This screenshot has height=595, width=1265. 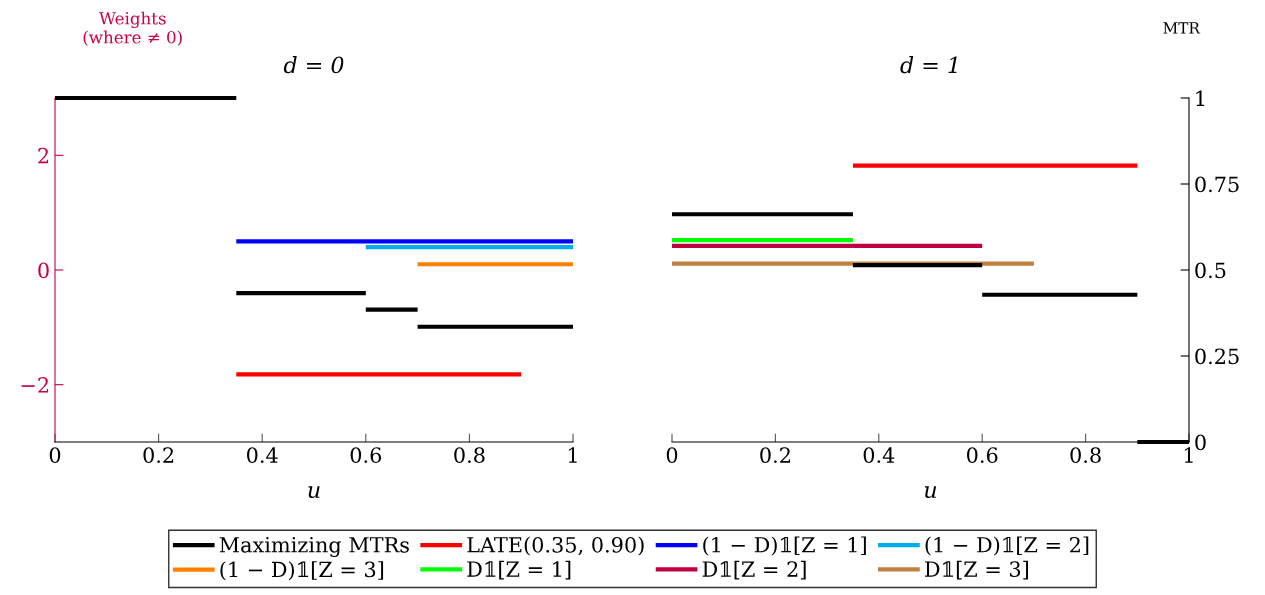 I want to click on y2-tick-label: 0.5, so click(x=1210, y=270).